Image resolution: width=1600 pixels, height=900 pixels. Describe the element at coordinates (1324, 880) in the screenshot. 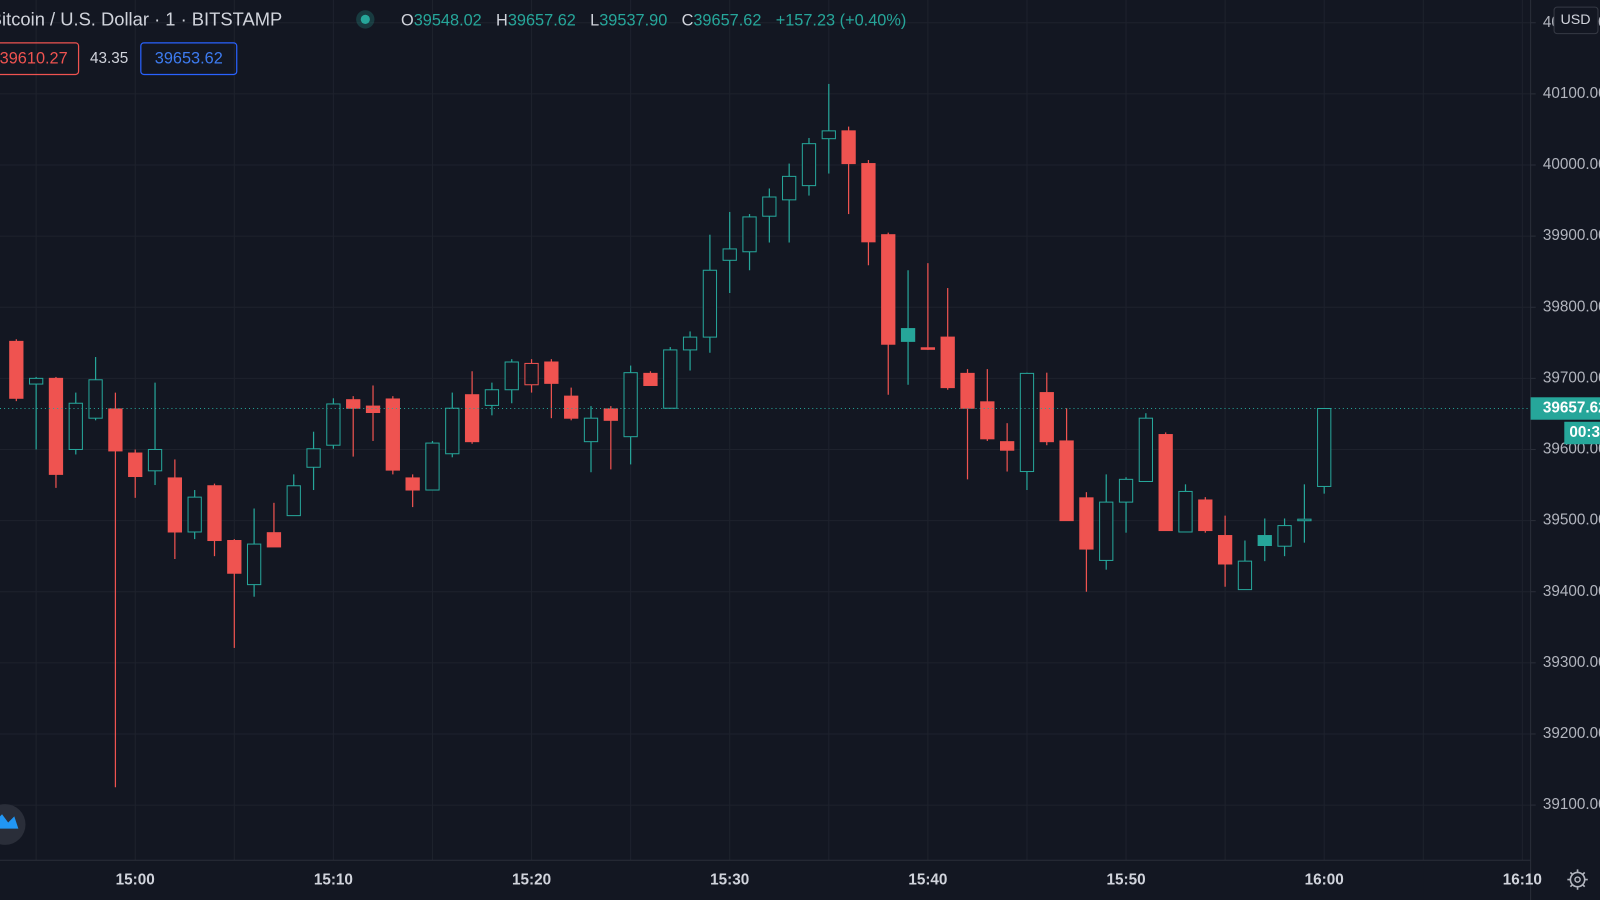

I see `x-tick-label: 16:00` at that location.